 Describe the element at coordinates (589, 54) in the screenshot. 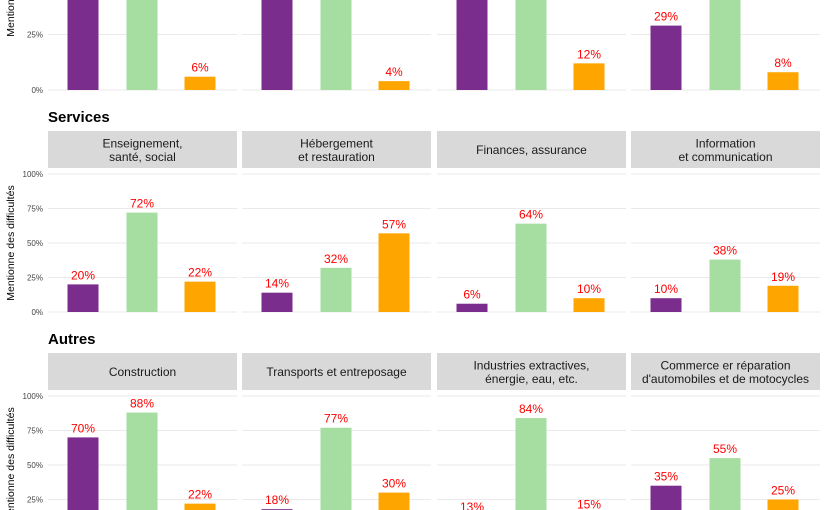

I see `value-label: 12%` at that location.